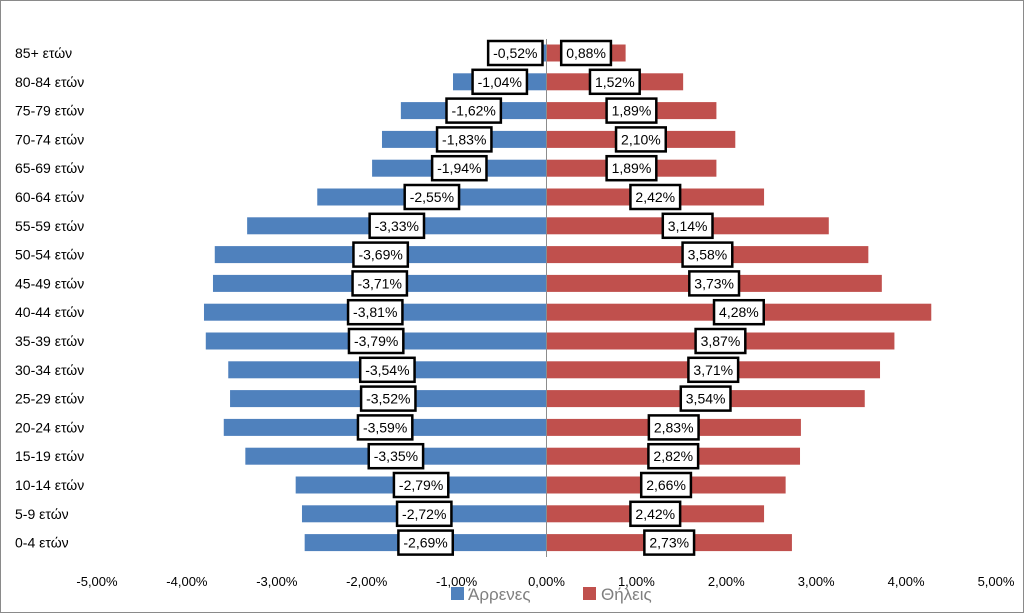 The width and height of the screenshot is (1024, 613). I want to click on data-label: -3,33%, so click(397, 226).